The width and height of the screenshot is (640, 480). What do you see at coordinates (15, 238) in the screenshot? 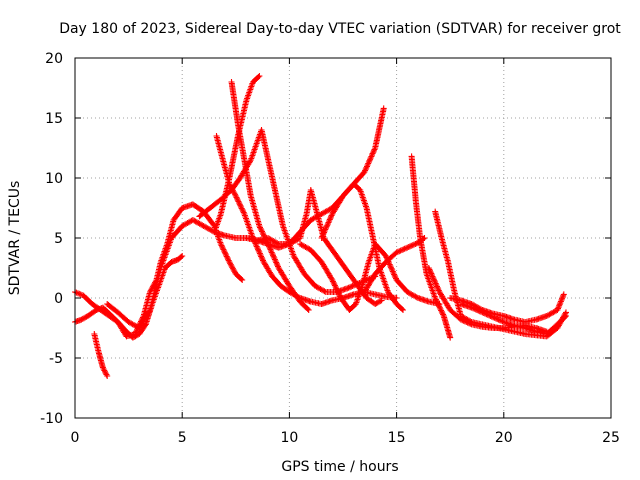
I see `y-axis-label: SDTVAR / TECUs` at bounding box center [15, 238].